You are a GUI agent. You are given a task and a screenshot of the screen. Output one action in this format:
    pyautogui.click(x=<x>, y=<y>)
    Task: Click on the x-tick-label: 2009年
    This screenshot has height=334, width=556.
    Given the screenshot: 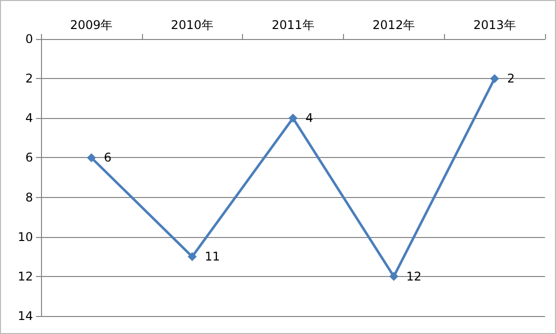 What is the action you would take?
    pyautogui.click(x=91, y=25)
    